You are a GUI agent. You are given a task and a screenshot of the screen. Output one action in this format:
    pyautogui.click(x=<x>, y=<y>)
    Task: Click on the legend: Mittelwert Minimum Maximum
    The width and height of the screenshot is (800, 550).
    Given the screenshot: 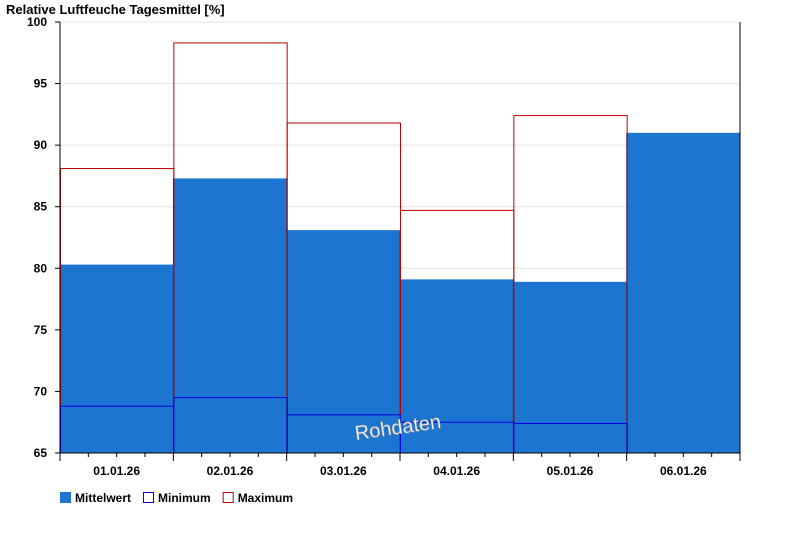 What is the action you would take?
    pyautogui.click(x=176, y=498)
    